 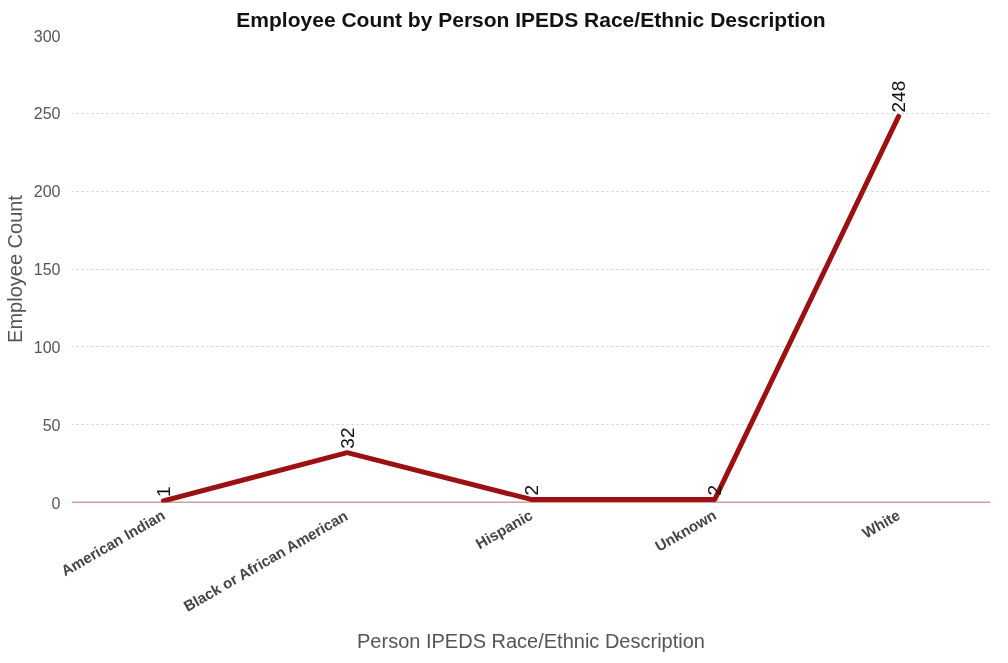 I want to click on y-tick-label: 300, so click(x=47, y=36).